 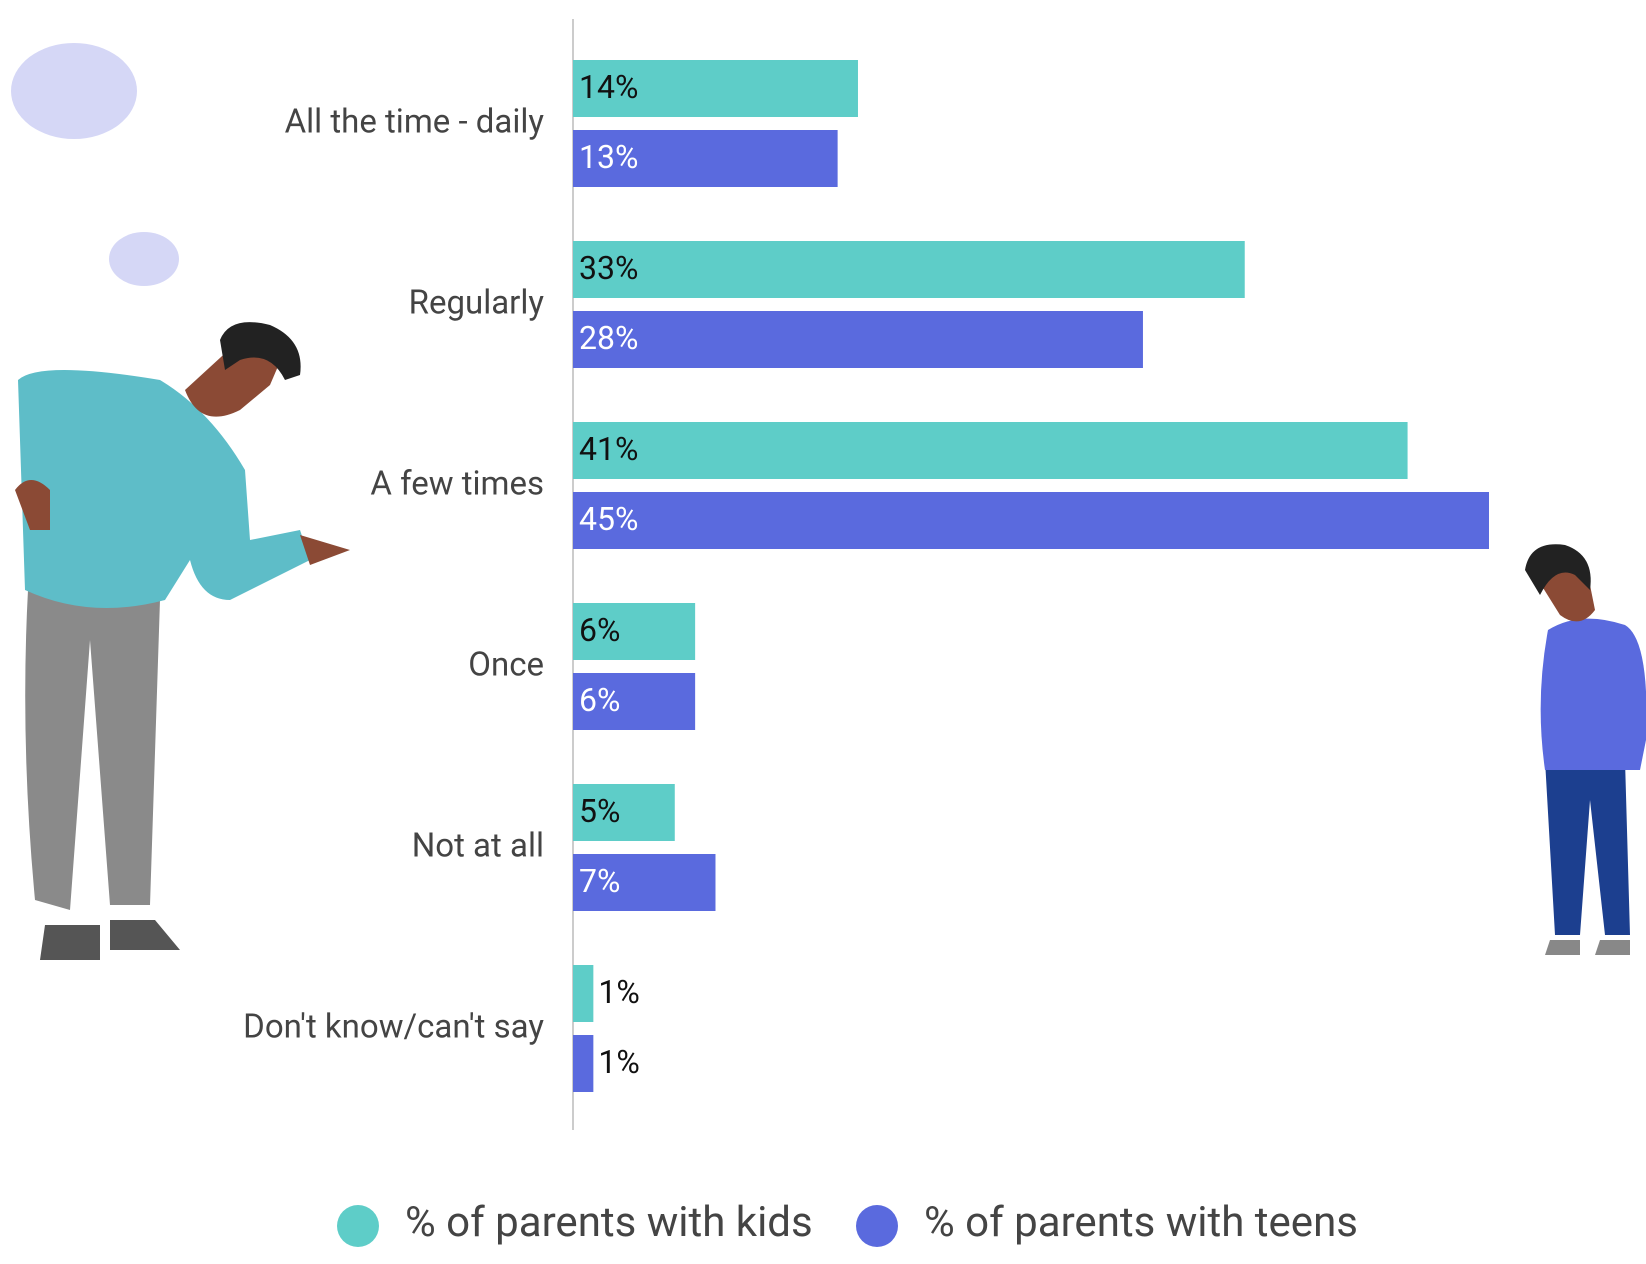 What do you see at coordinates (477, 303) in the screenshot?
I see `category-label: Regularly` at bounding box center [477, 303].